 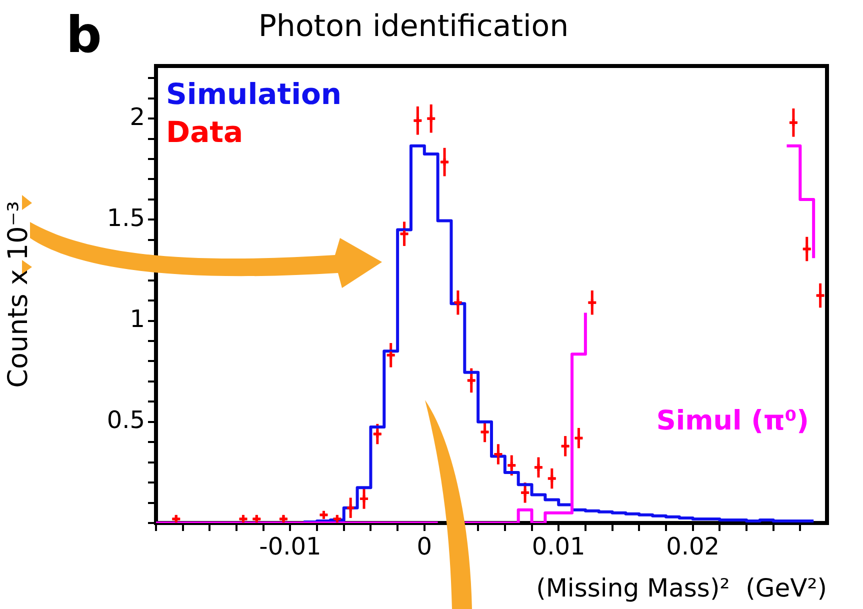 I want to click on x-tick-label: -0.01, so click(x=290, y=546).